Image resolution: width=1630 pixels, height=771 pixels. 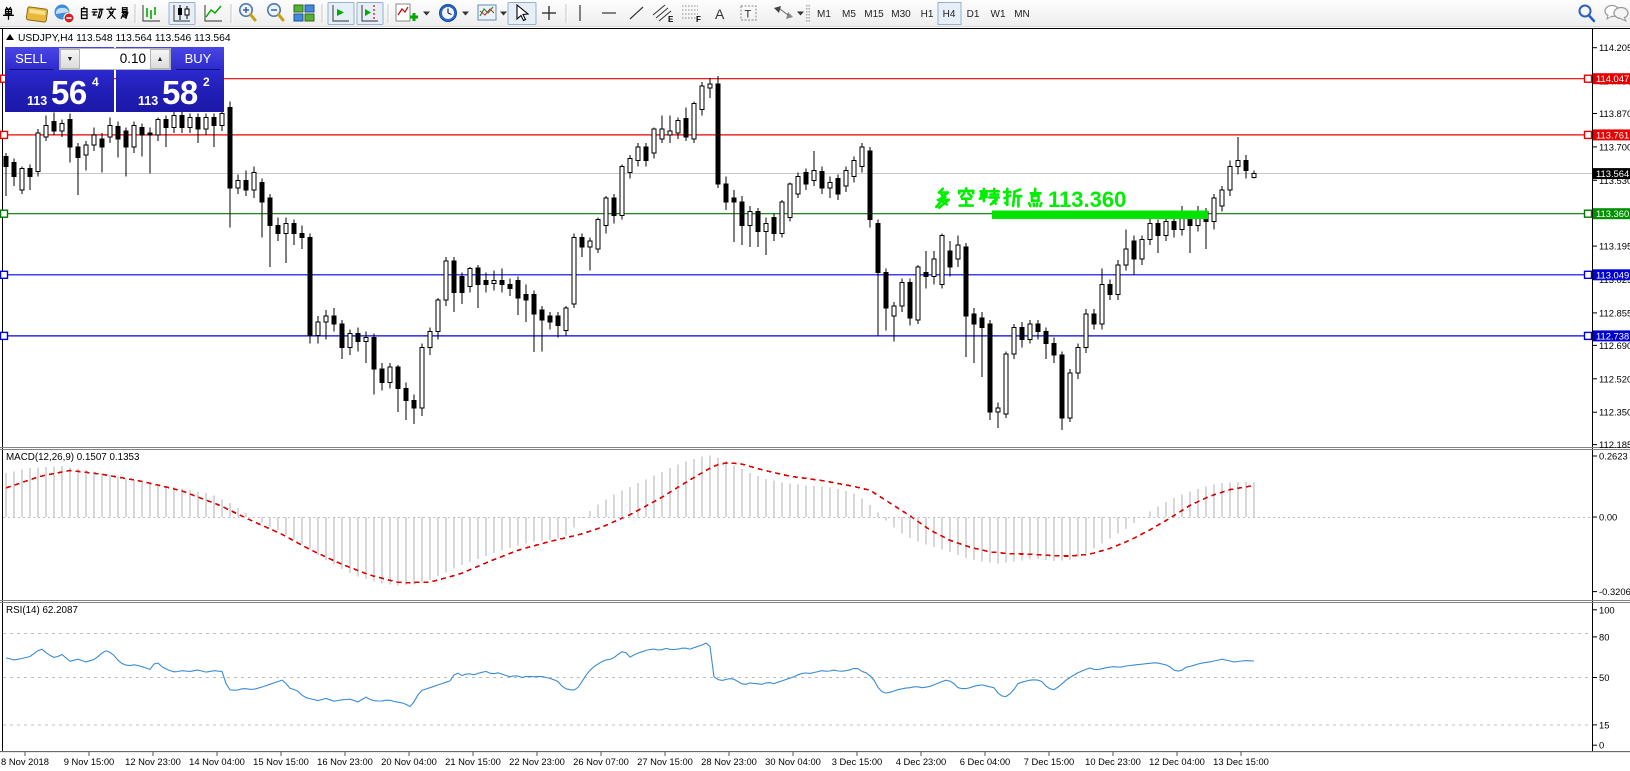 I want to click on svg-text: M5, so click(x=849, y=14).